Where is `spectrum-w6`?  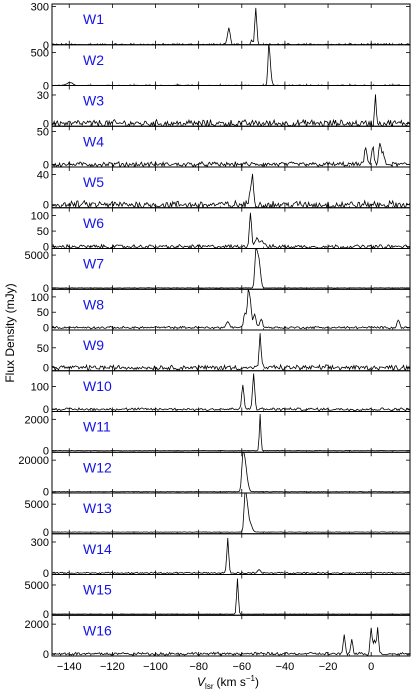
spectrum-w6 is located at coordinates (231, 230).